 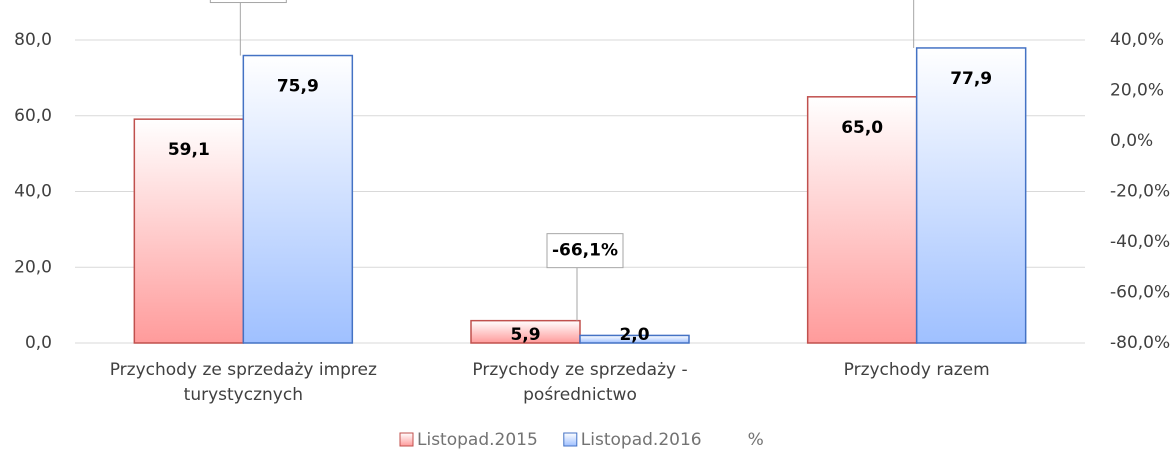 I want to click on y2-tick-label: -80,0%, so click(x=1140, y=343).